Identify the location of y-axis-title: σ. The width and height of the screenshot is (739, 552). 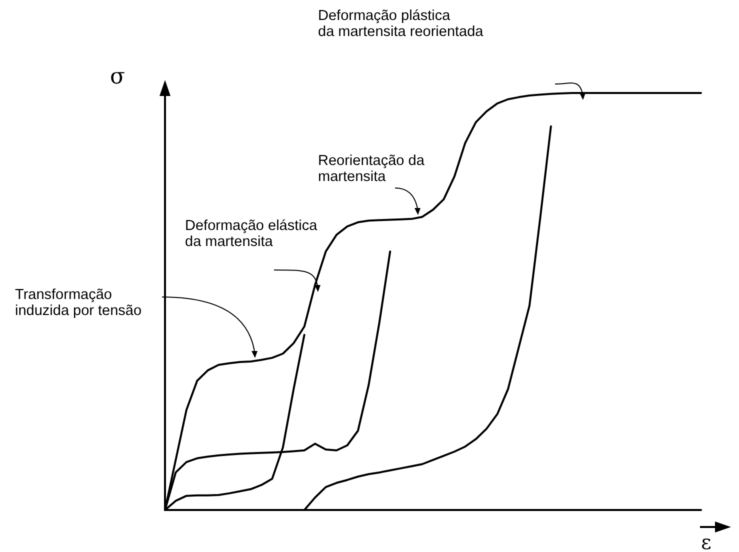
(117, 77).